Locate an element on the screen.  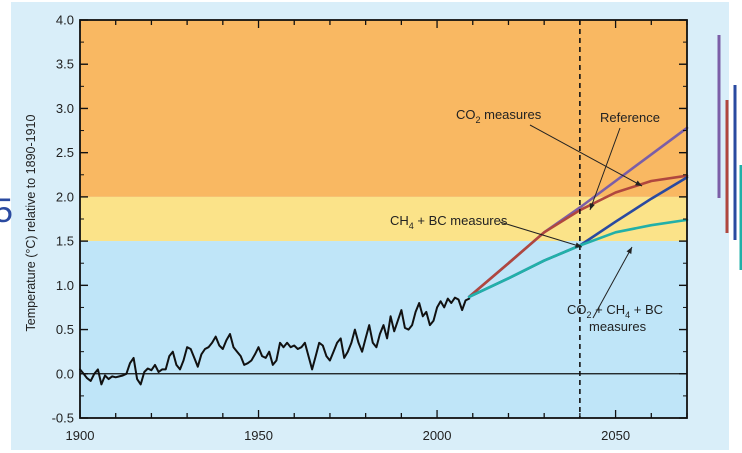
annotation-combo-line1-part: + CH is located at coordinates (609, 309).